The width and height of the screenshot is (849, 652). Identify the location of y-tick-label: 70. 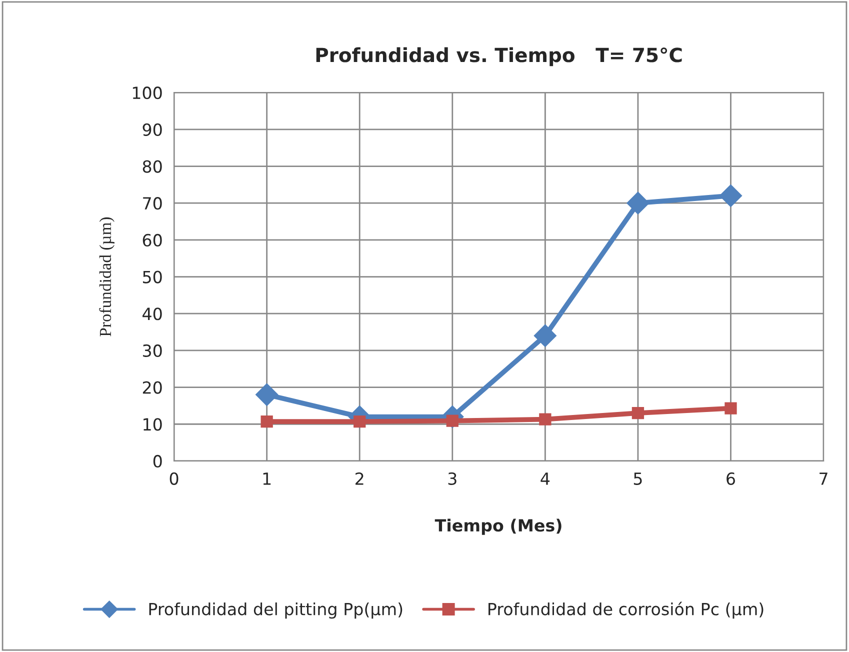
(152, 203).